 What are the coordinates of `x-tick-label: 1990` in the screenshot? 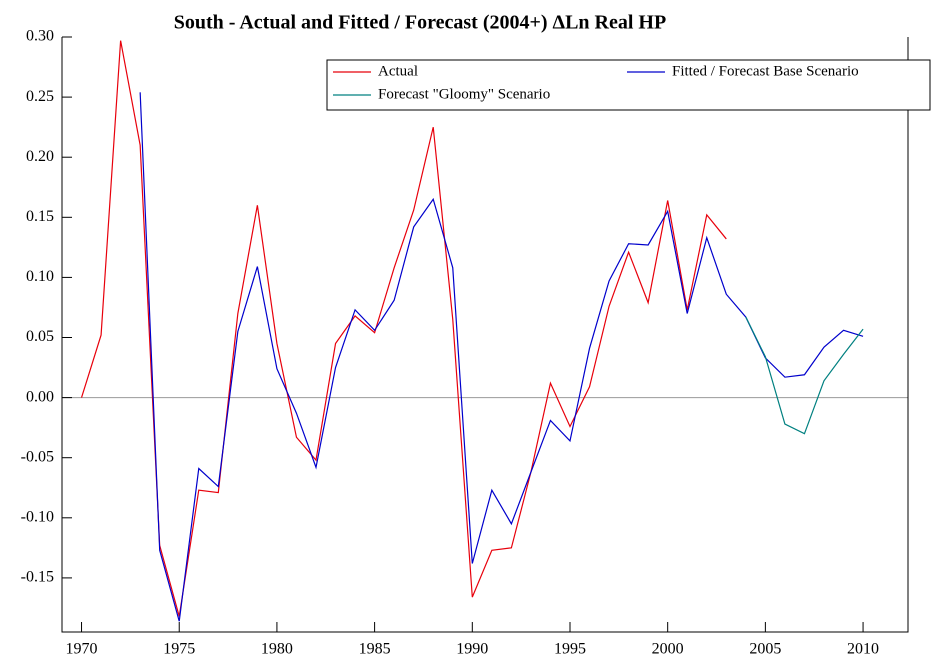 It's located at (472, 649).